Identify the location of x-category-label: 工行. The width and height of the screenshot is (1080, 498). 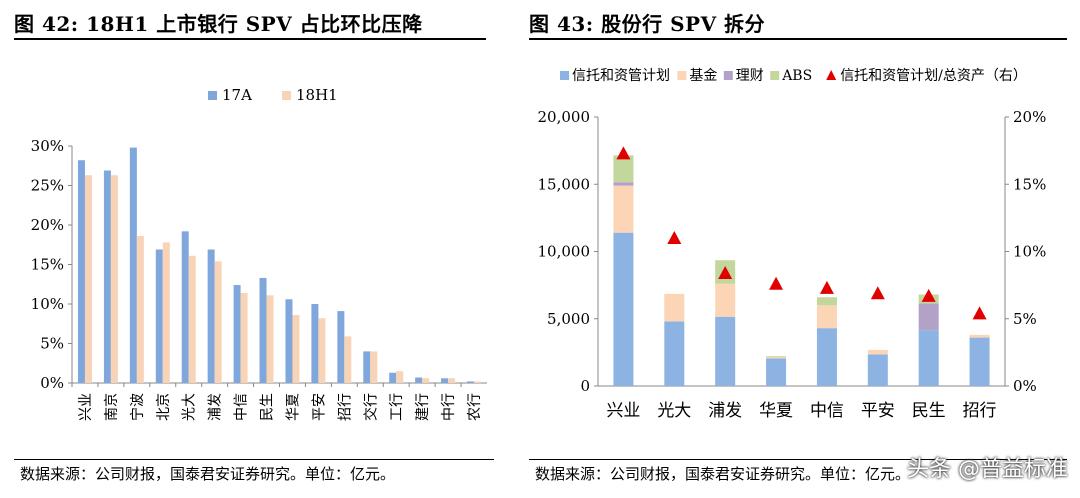
(397, 407).